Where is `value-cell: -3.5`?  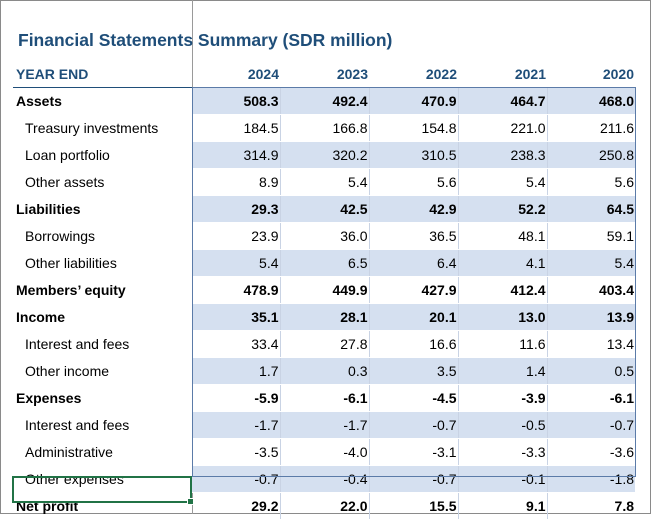
value-cell: -3.5 is located at coordinates (236, 452).